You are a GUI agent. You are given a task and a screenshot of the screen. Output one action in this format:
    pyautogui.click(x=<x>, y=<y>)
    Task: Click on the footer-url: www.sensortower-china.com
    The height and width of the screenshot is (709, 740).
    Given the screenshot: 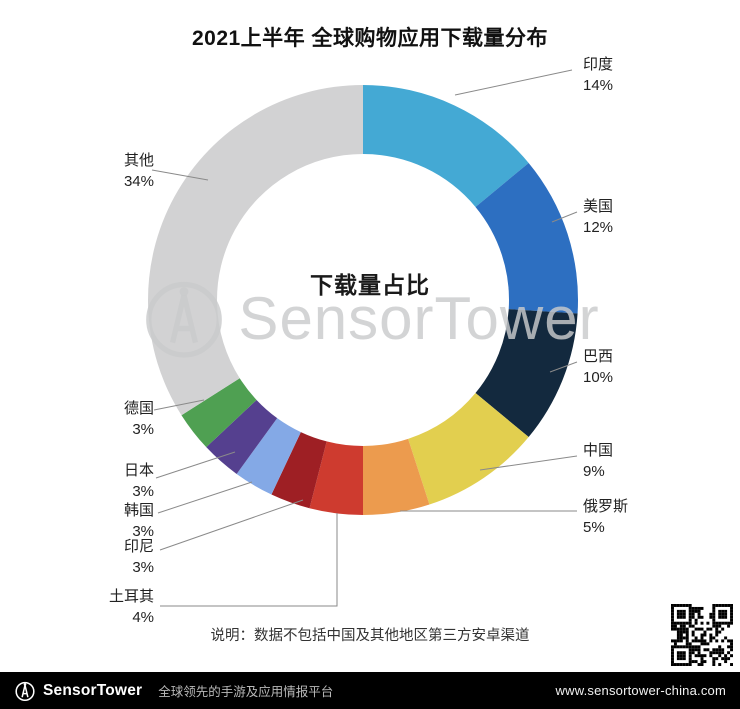 What is the action you would take?
    pyautogui.click(x=640, y=690)
    